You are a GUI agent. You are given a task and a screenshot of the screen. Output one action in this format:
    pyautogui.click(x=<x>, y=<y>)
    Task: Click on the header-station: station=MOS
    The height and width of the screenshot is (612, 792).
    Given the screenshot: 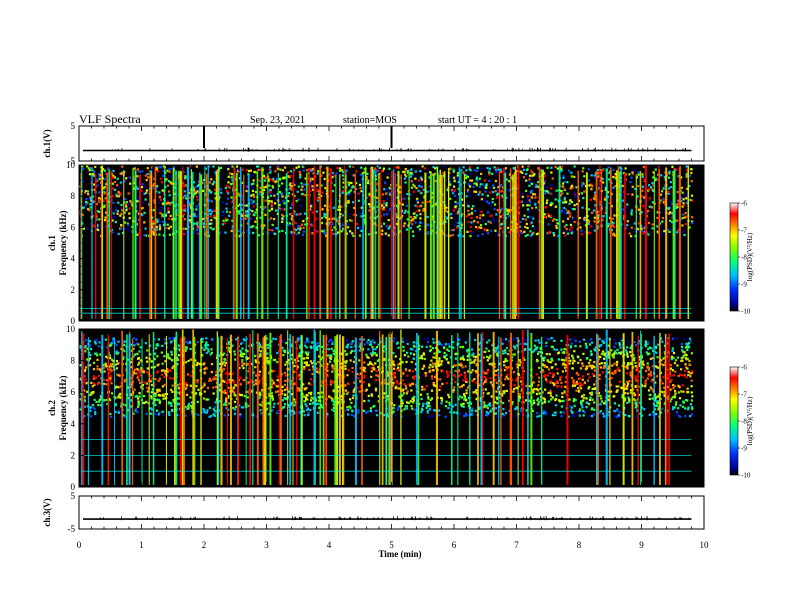 What is the action you would take?
    pyautogui.click(x=370, y=120)
    